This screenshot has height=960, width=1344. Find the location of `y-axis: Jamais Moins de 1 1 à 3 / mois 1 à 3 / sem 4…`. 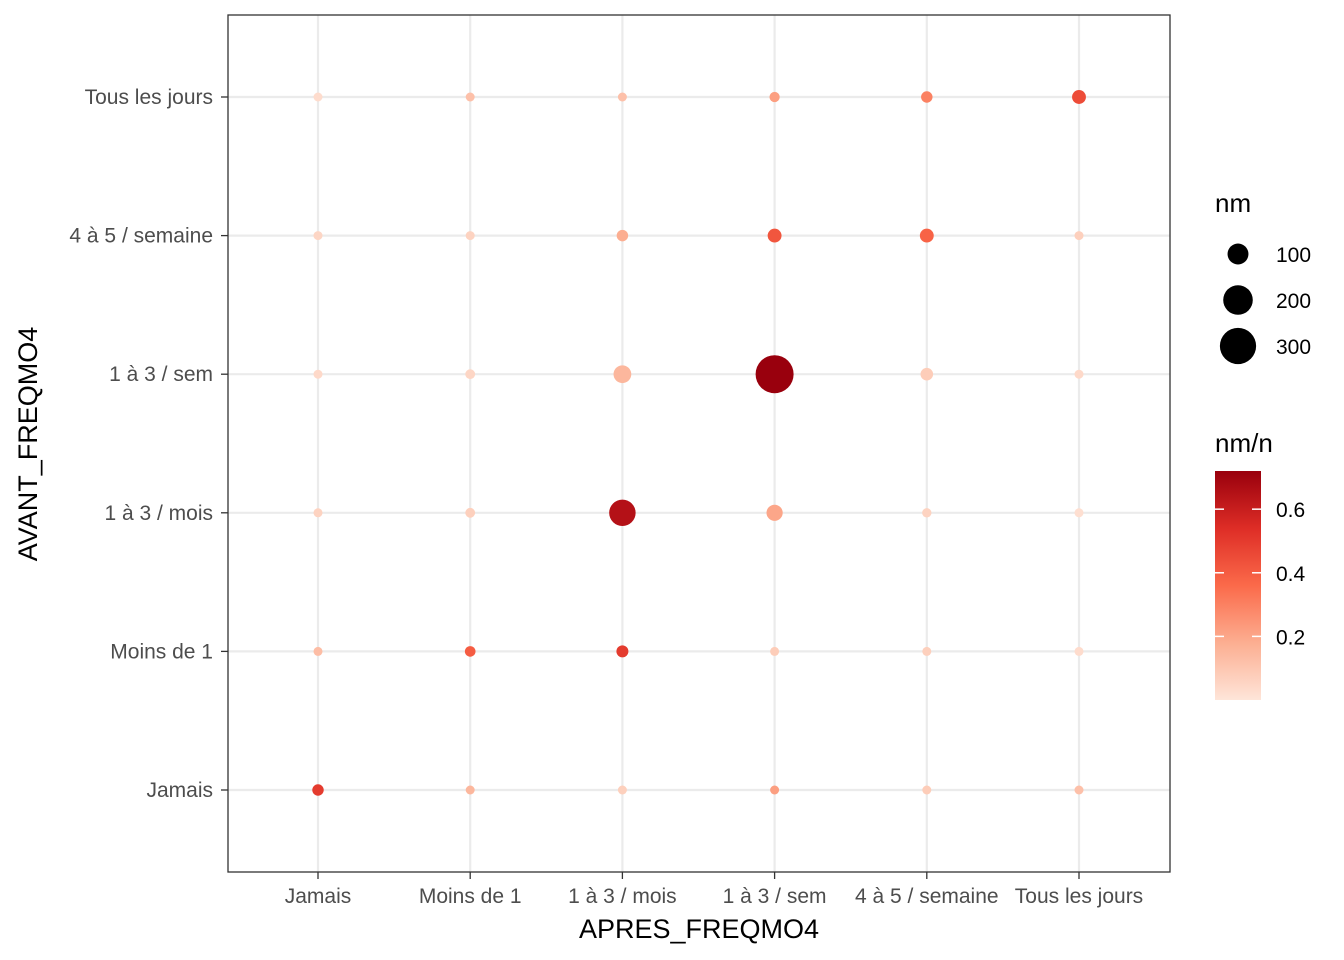

y-axis: Jamais Moins de 1 1 à 3 / mois 1 à 3 / sem 4… is located at coordinates (148, 444).